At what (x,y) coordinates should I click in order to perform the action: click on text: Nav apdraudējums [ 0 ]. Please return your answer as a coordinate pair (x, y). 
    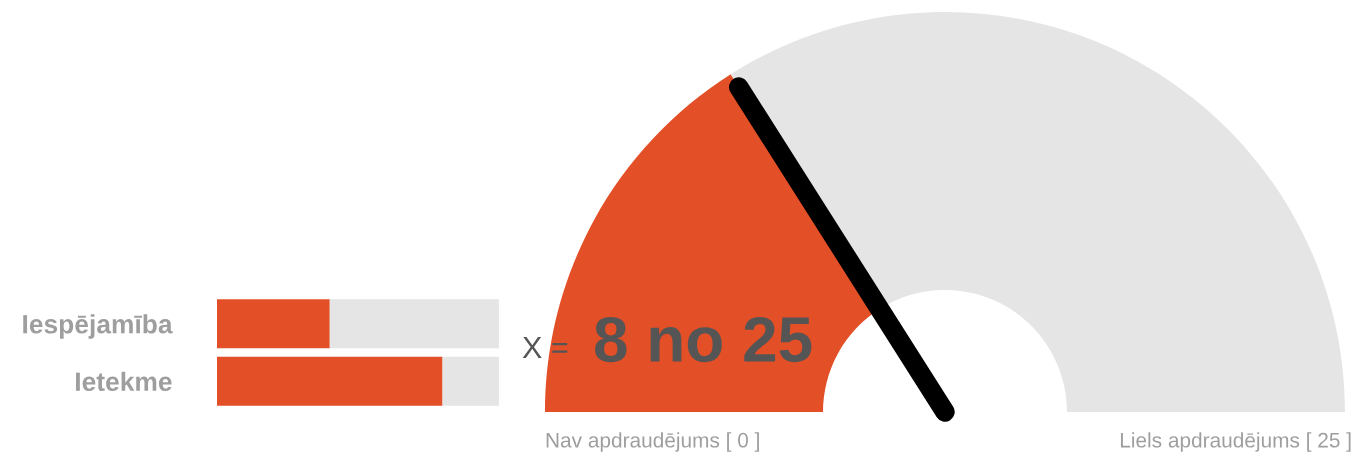
    Looking at the image, I should click on (652, 442).